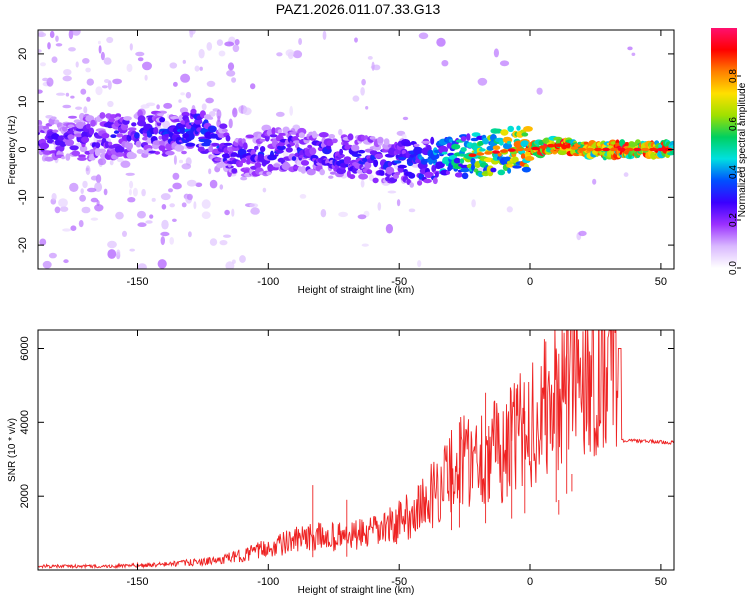  I want to click on y-tick-label: 0, so click(23, 149).